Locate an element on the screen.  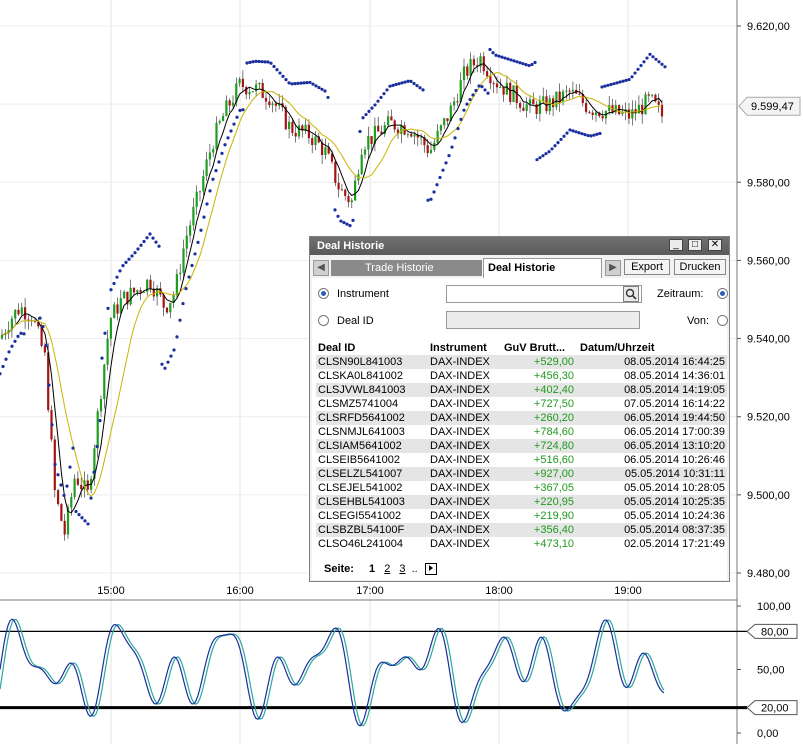
tab-deal-historie: Deal Historie is located at coordinates (542, 268).